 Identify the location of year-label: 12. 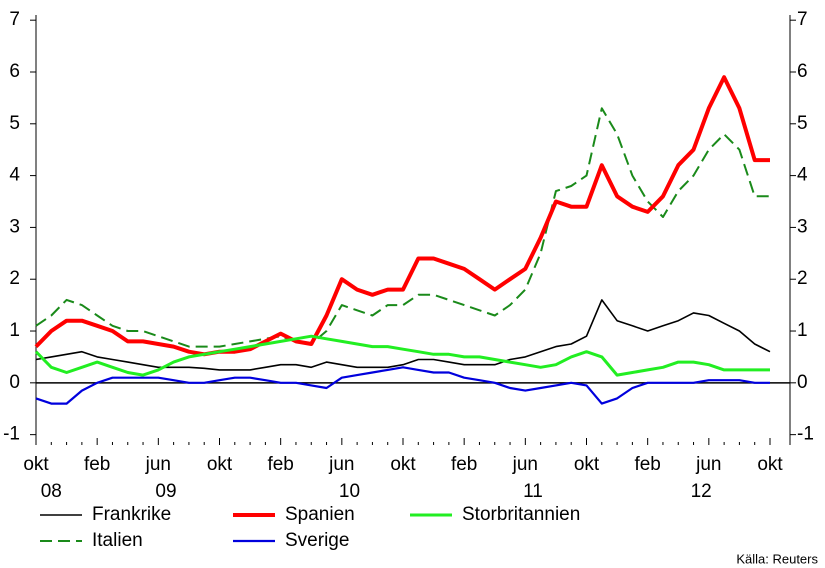
(701, 491).